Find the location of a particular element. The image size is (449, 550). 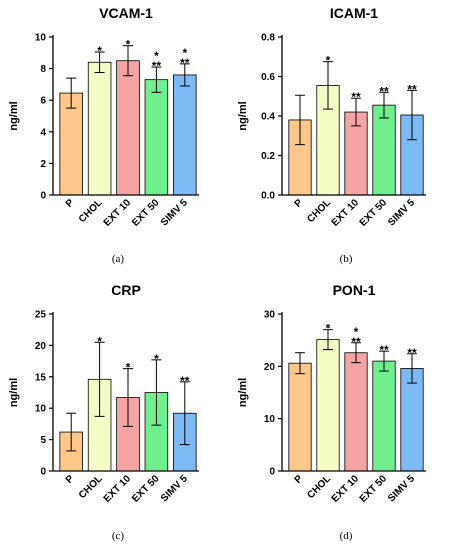

y-tick-label: 0.2 is located at coordinates (268, 156).